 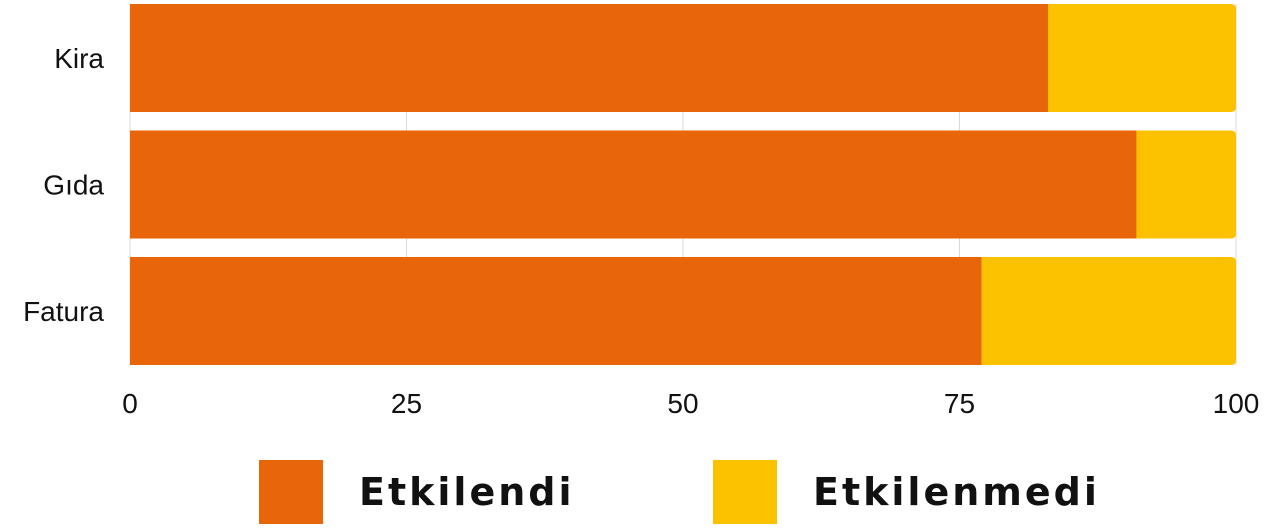 What do you see at coordinates (63, 311) in the screenshot?
I see `category-label-fatura: Fatura` at bounding box center [63, 311].